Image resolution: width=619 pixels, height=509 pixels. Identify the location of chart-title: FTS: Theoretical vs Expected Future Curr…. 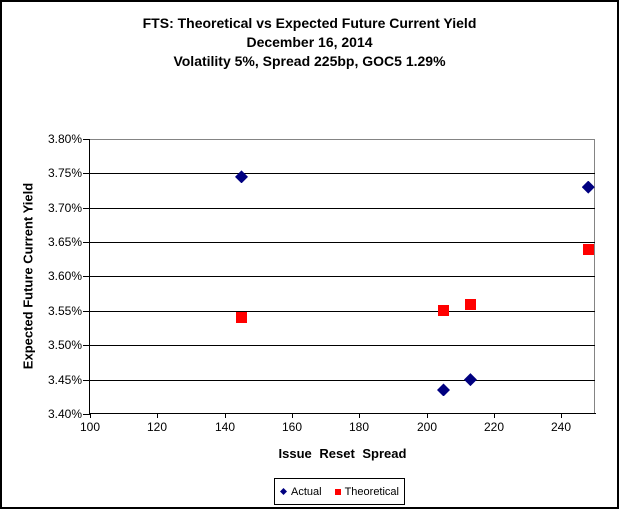
(309, 23).